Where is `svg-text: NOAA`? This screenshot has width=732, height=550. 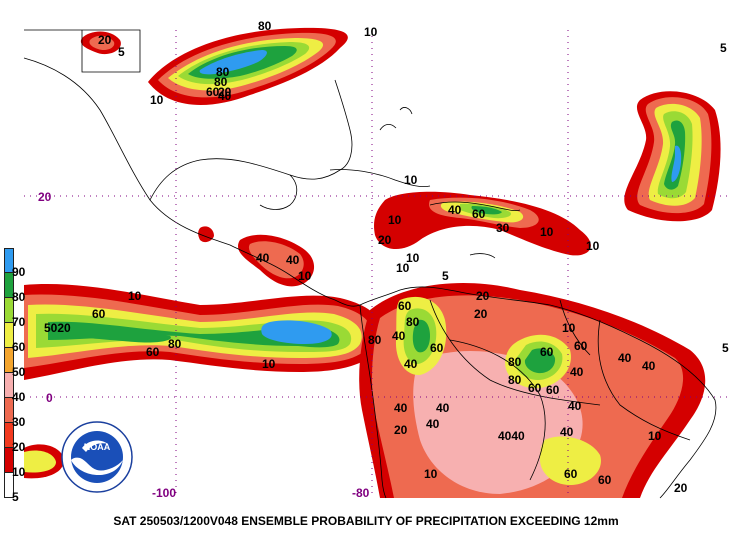 svg-text: NOAA is located at coordinates (97, 447).